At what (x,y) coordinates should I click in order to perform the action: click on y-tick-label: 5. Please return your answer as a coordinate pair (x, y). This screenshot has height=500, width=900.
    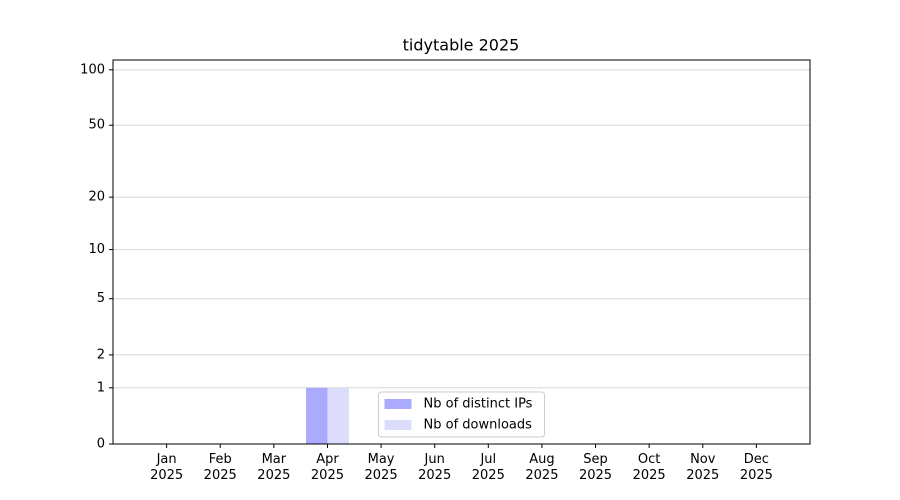
    Looking at the image, I should click on (101, 298).